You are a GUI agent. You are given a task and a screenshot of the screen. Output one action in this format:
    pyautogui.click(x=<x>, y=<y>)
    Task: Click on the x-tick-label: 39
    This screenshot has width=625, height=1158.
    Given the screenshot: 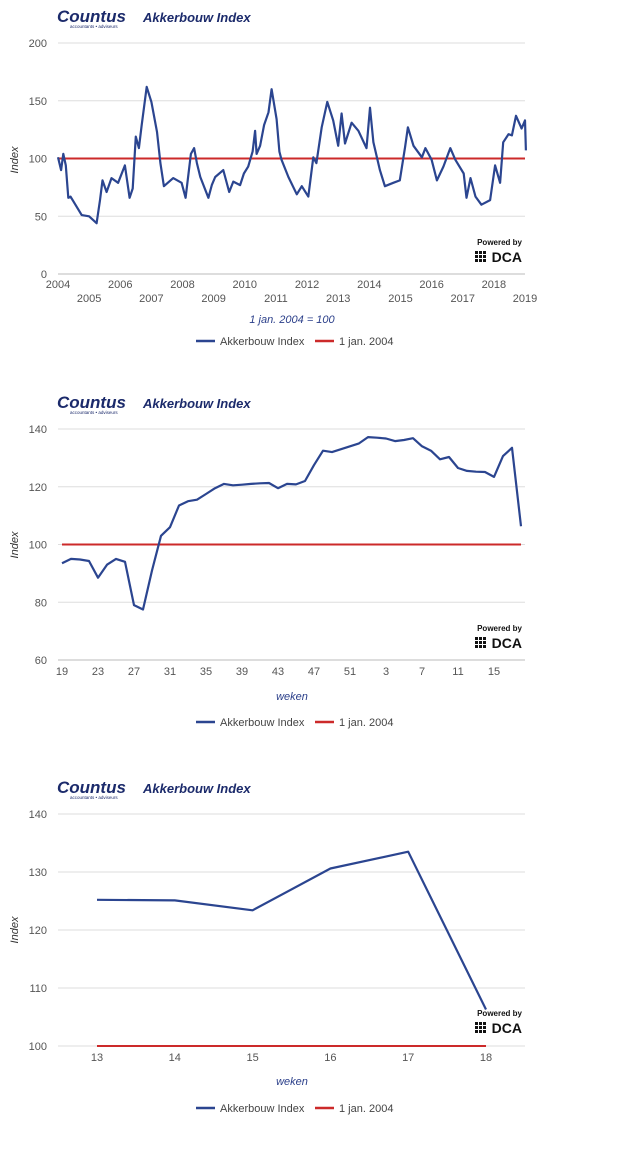 What is the action you would take?
    pyautogui.click(x=242, y=672)
    